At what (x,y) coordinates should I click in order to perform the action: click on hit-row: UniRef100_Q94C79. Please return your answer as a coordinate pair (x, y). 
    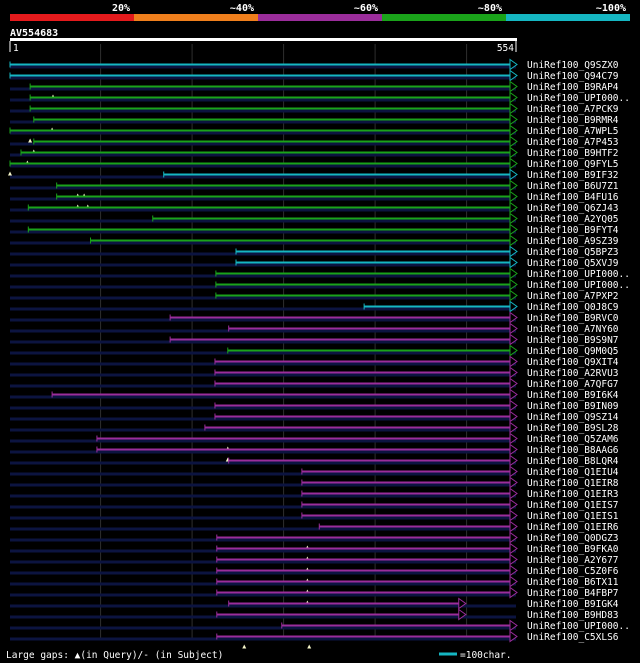
    Looking at the image, I should click on (314, 75).